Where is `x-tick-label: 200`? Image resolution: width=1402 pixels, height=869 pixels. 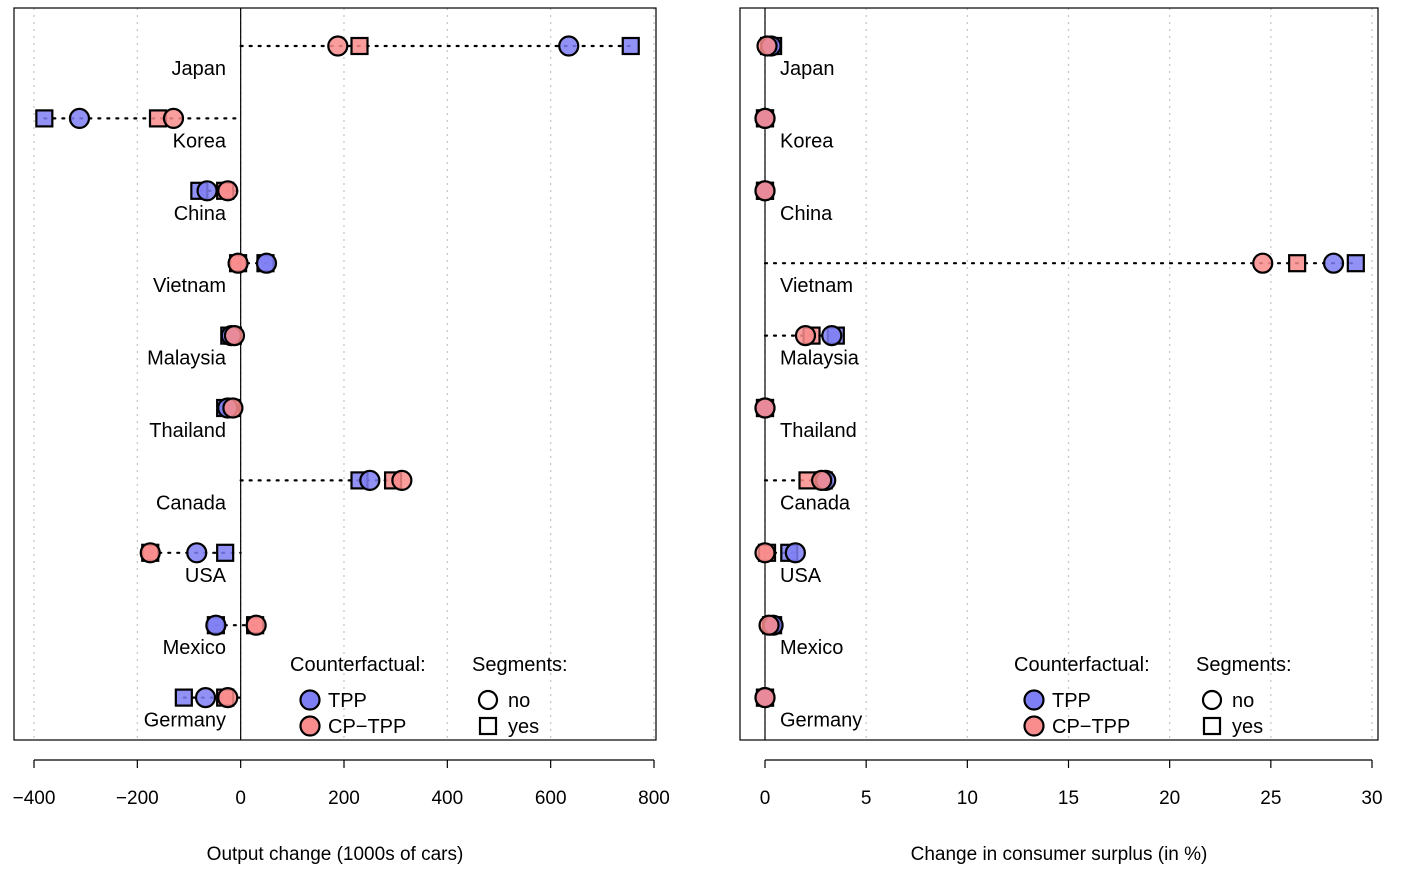
x-tick-label: 200 is located at coordinates (344, 798).